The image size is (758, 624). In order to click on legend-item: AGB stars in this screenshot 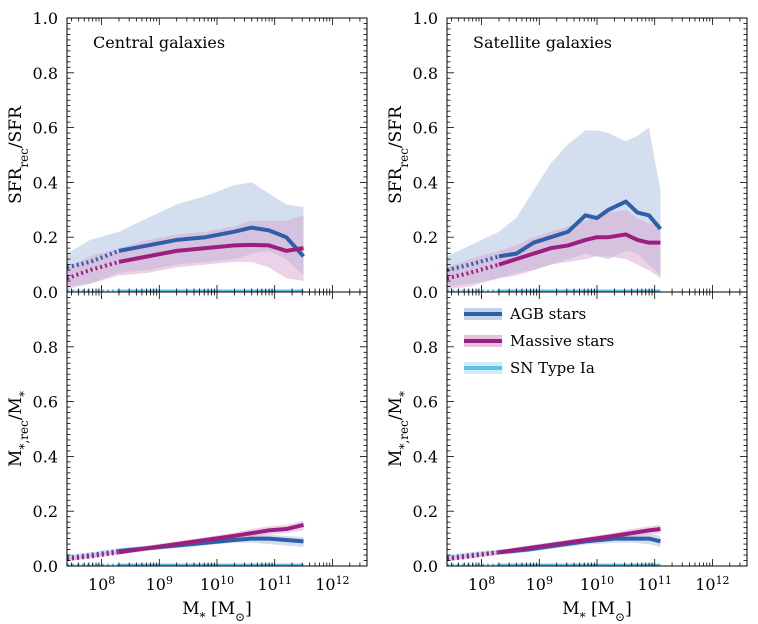, I will do `click(525, 314)`.